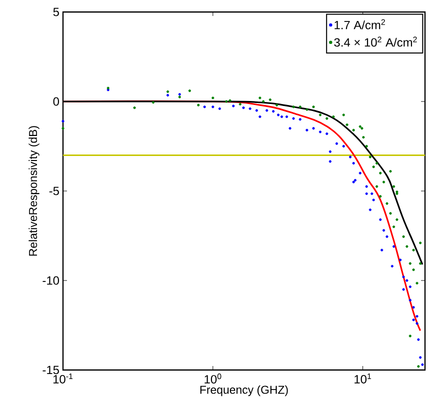  I want to click on x-tick-label: 10$^{1}$, so click(363, 379).